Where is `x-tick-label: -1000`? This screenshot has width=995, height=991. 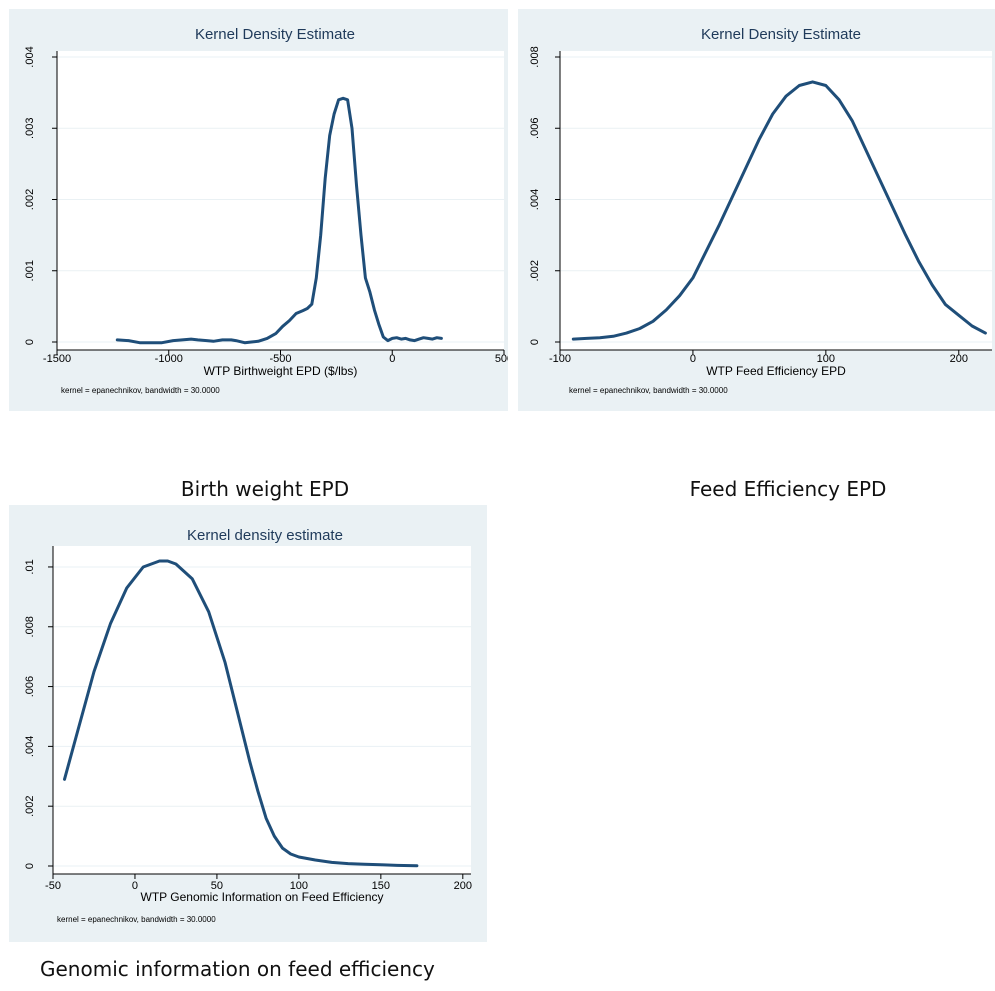 x-tick-label: -1000 is located at coordinates (169, 359).